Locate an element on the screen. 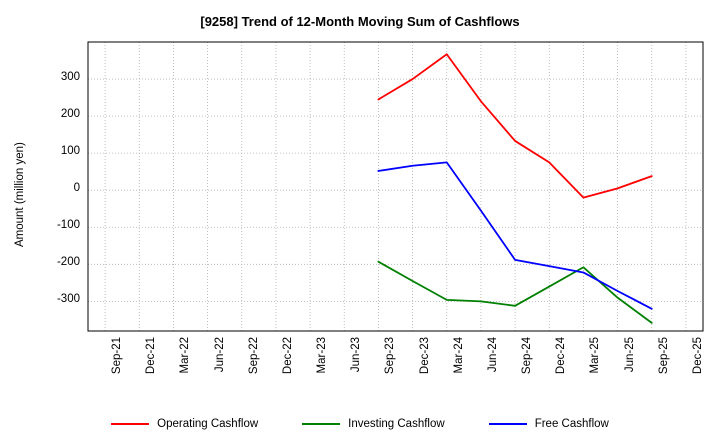  y-tick-label: 0 is located at coordinates (76, 188).